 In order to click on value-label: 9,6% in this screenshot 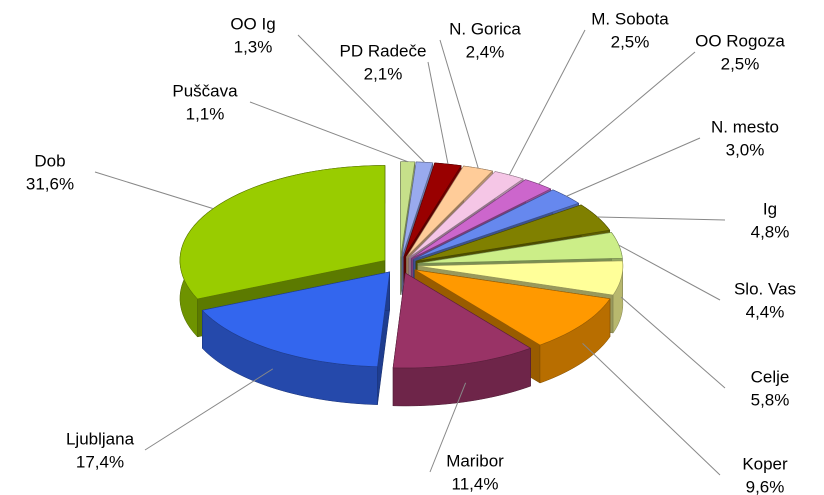, I will do `click(765, 486)`.